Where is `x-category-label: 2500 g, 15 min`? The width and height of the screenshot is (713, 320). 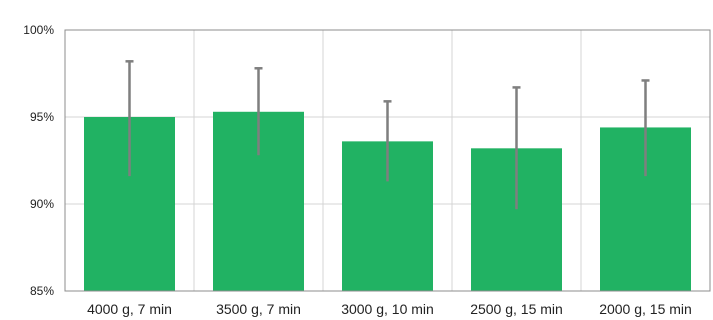 x-category-label: 2500 g, 15 min is located at coordinates (516, 309).